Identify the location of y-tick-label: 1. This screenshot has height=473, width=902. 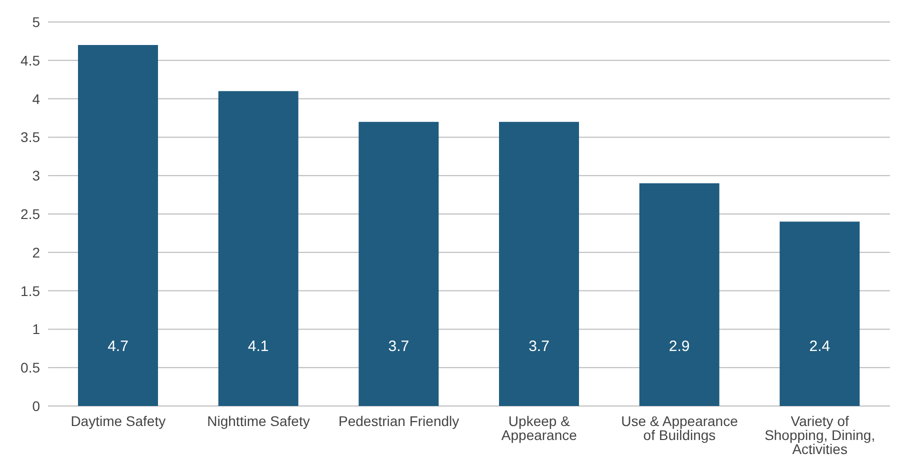
(36, 329).